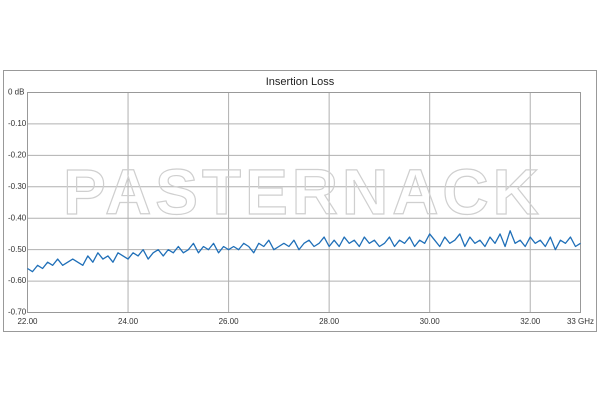  What do you see at coordinates (303, 192) in the screenshot?
I see `watermark: PASTERNACK` at bounding box center [303, 192].